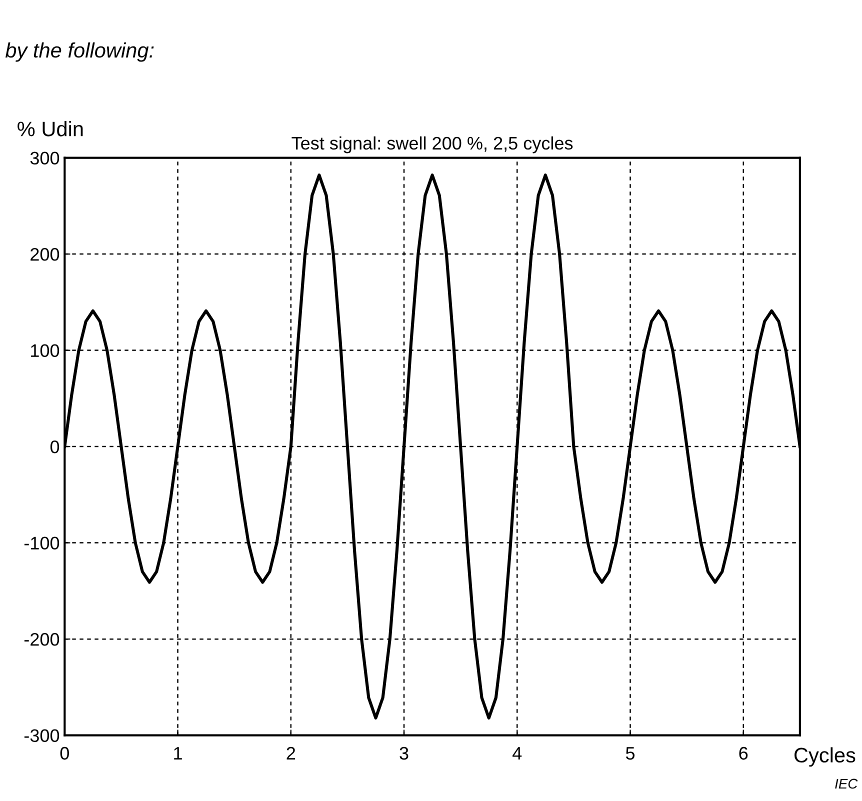 Image resolution: width=862 pixels, height=801 pixels. Describe the element at coordinates (42, 639) in the screenshot. I see `y-tick-label: -200` at that location.